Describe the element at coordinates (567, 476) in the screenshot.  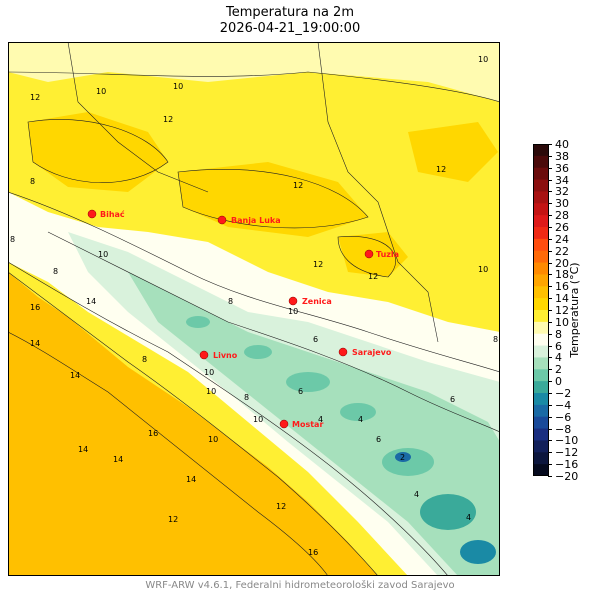
I see `colorbar-tick-label: −20` at that location.